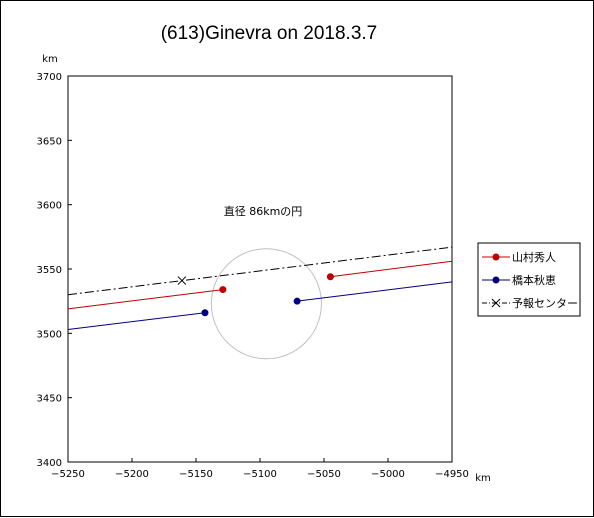  I want to click on x-tick-label: −5250, so click(68, 474).